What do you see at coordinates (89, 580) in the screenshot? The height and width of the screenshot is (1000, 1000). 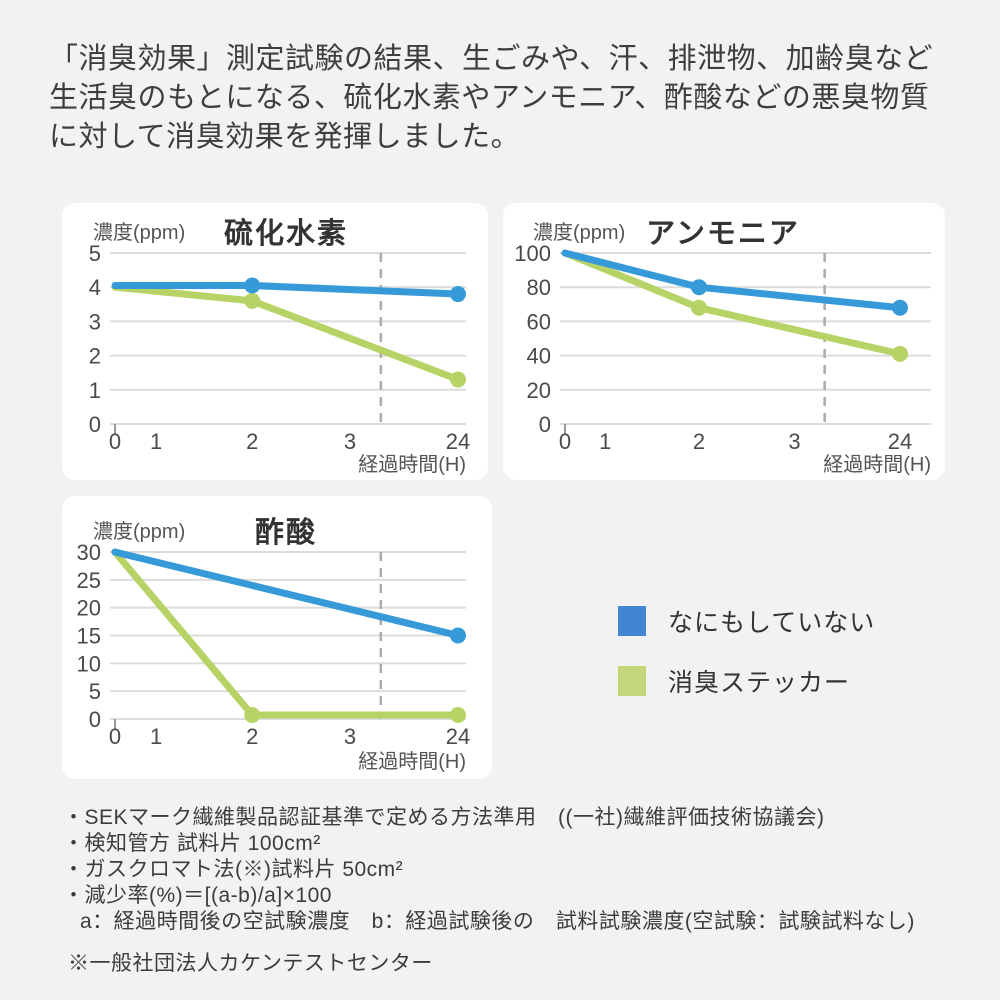 I see `y-tick-label: 25` at bounding box center [89, 580].